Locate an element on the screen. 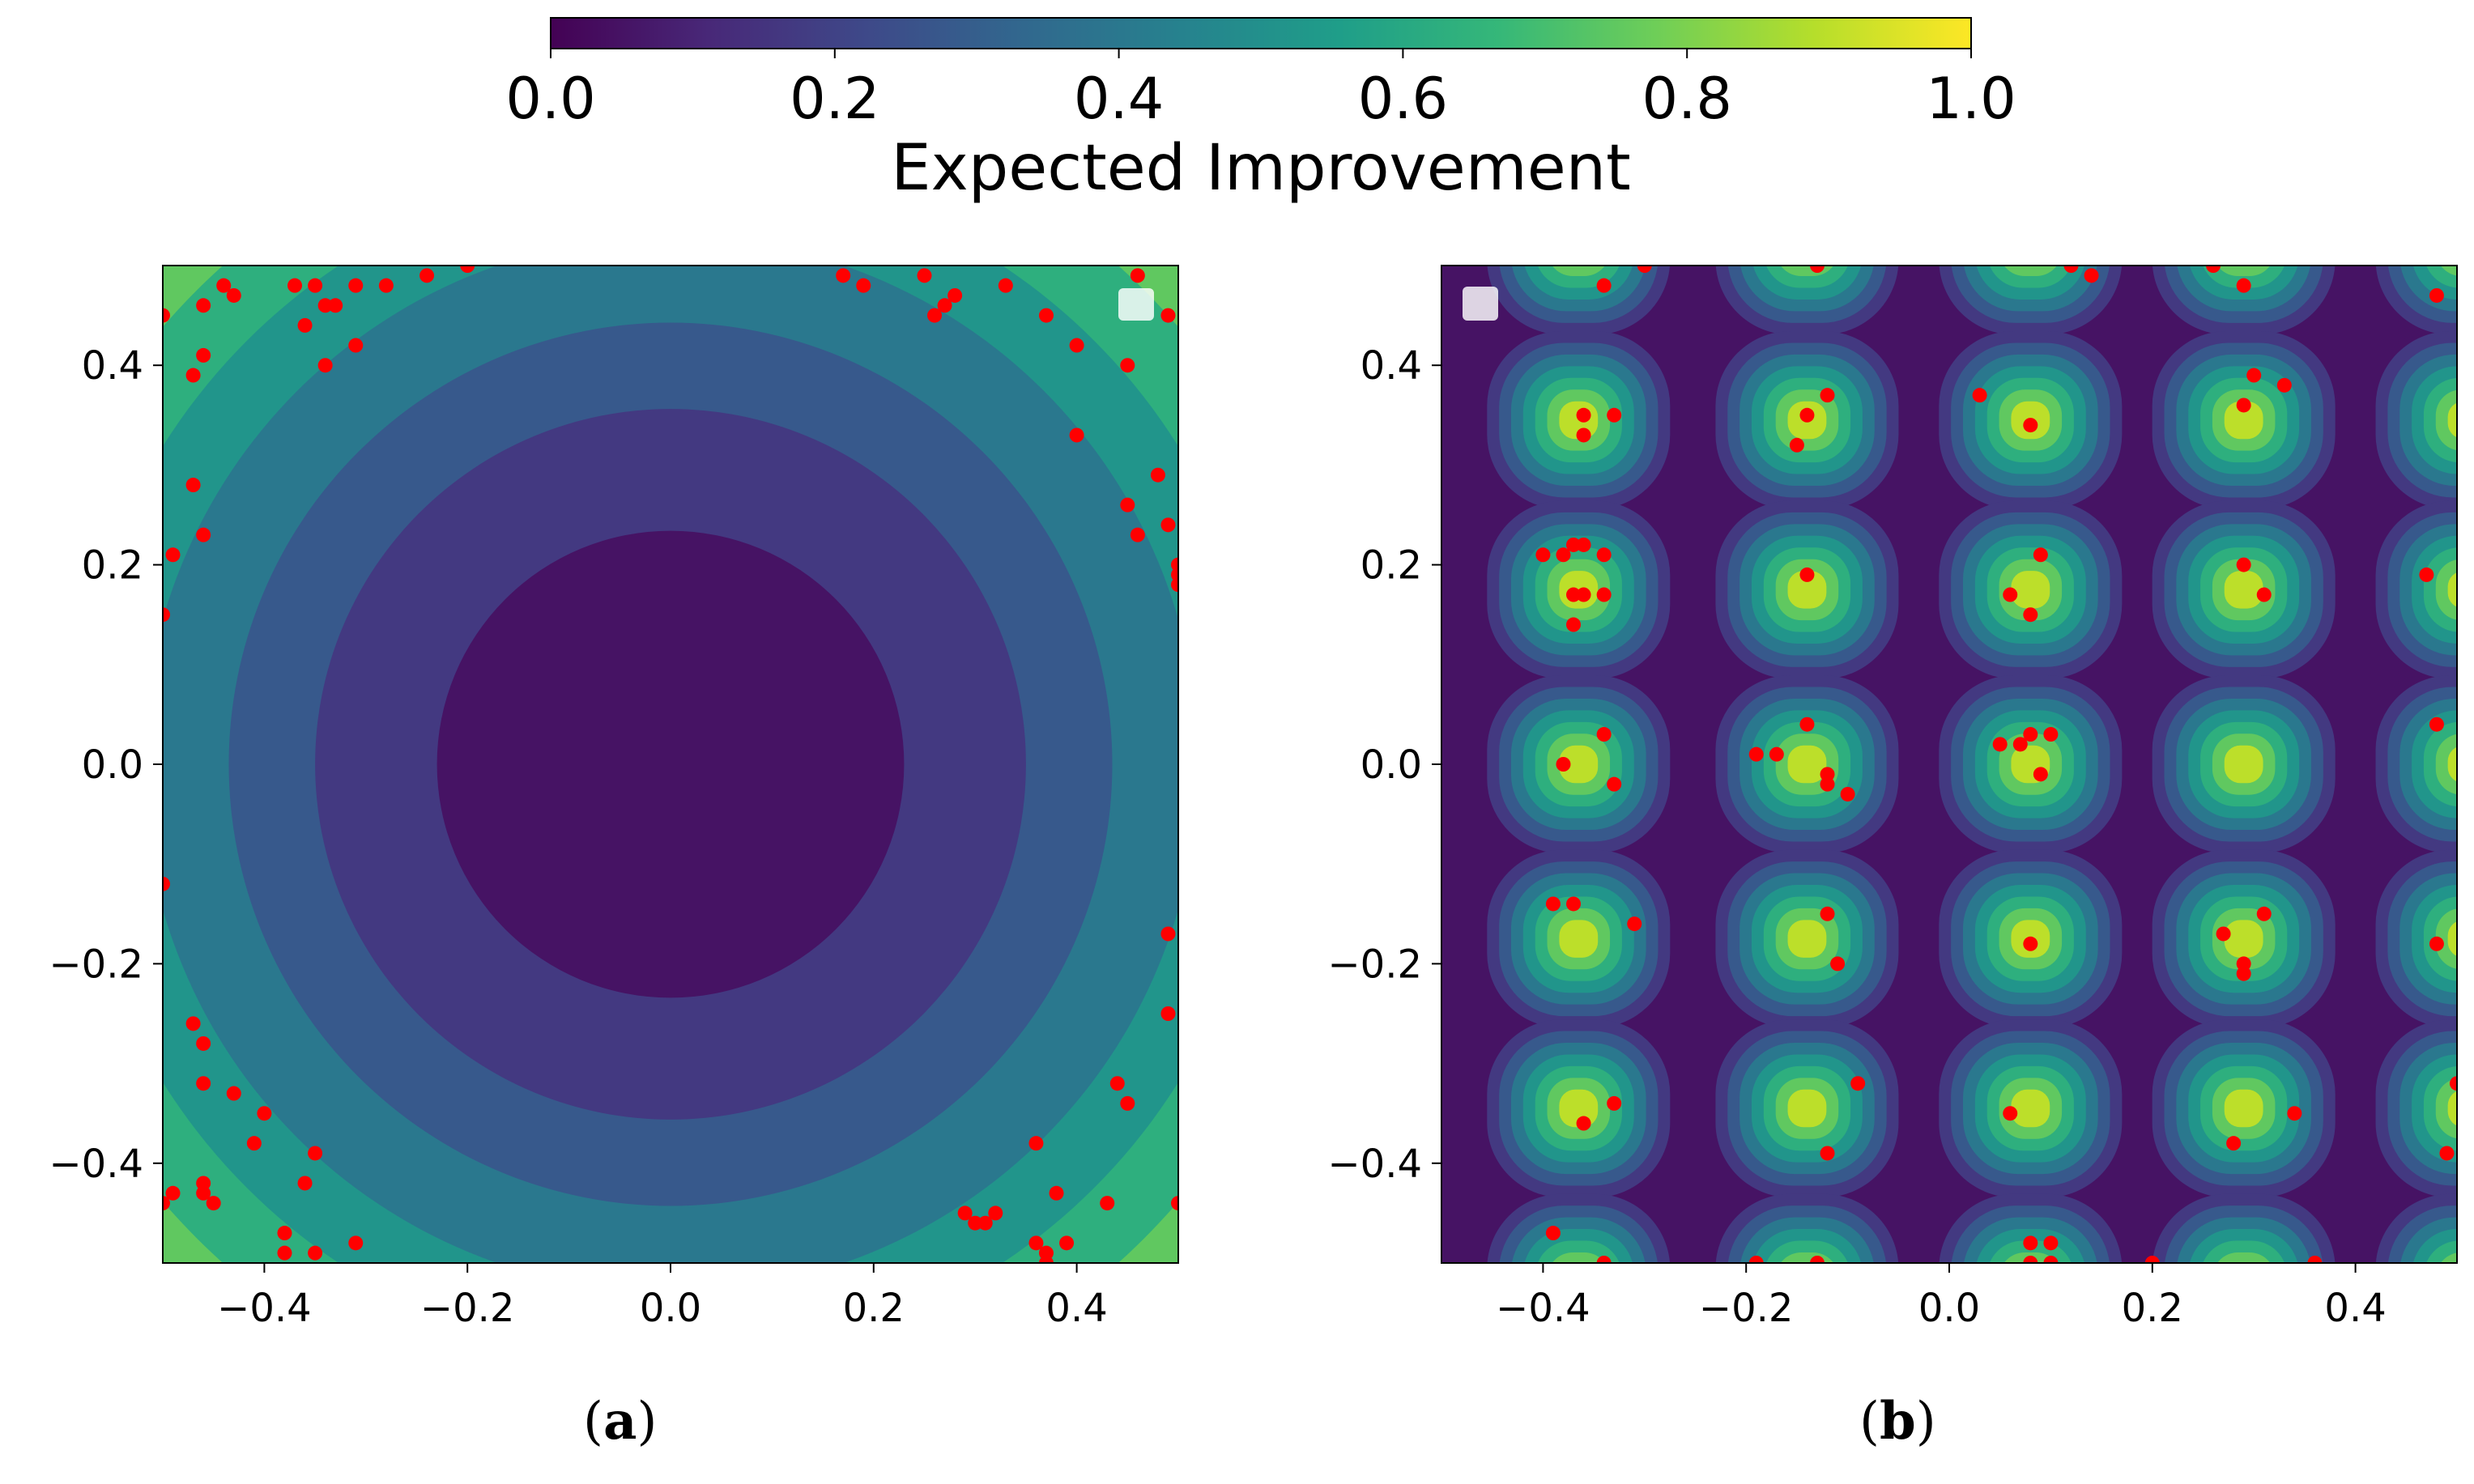 This screenshot has height=1484, width=2474. colorbar-ticks: 0.0 0.2 0.4 0.6 0.8 1.0 is located at coordinates (1260, 90).